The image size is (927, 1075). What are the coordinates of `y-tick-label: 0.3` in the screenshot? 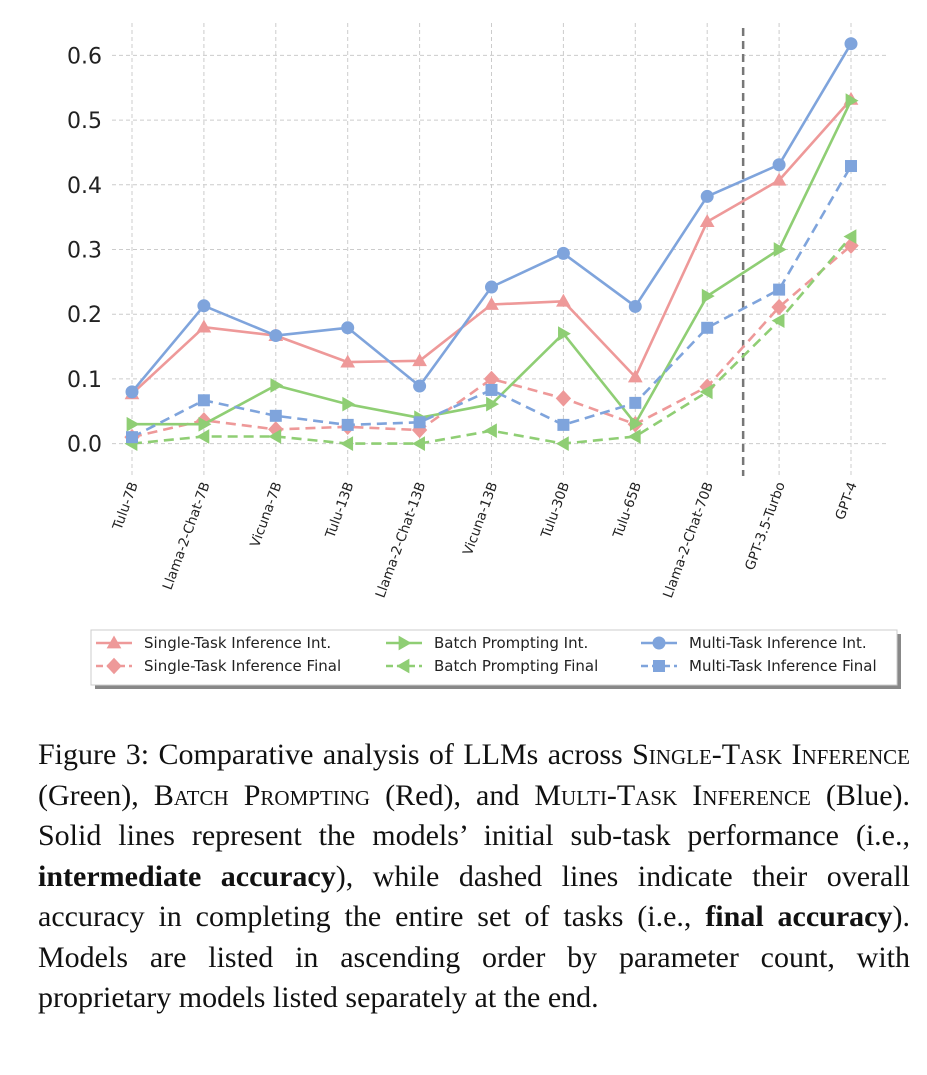 It's located at (84, 251).